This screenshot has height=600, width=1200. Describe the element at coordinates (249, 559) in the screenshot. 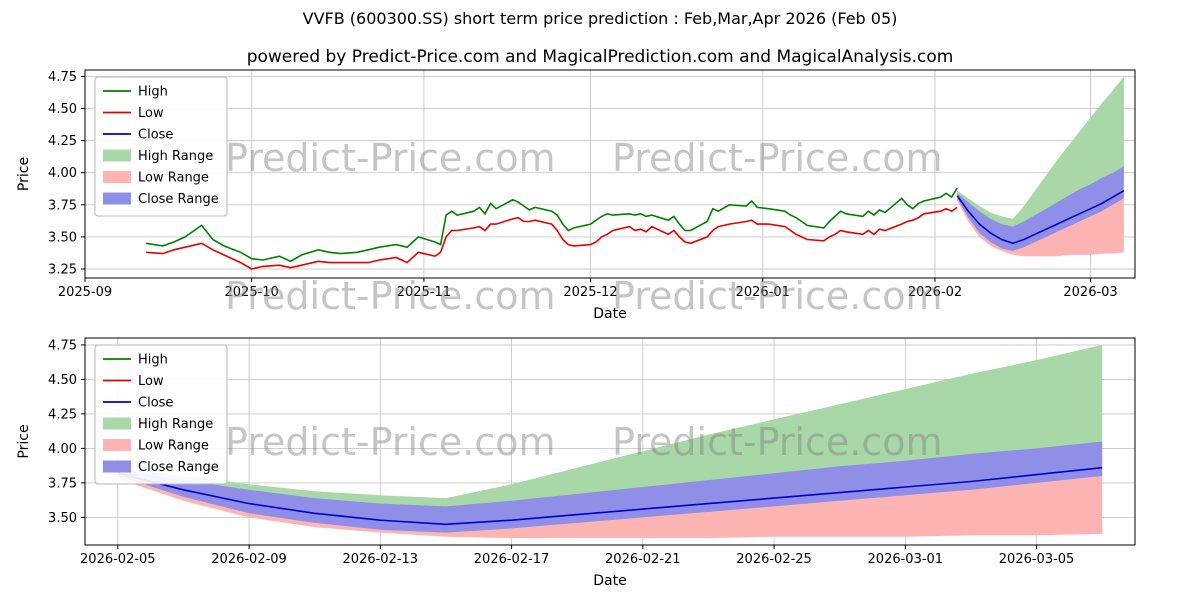

I see `svg-text: 2026-02-09` at that location.